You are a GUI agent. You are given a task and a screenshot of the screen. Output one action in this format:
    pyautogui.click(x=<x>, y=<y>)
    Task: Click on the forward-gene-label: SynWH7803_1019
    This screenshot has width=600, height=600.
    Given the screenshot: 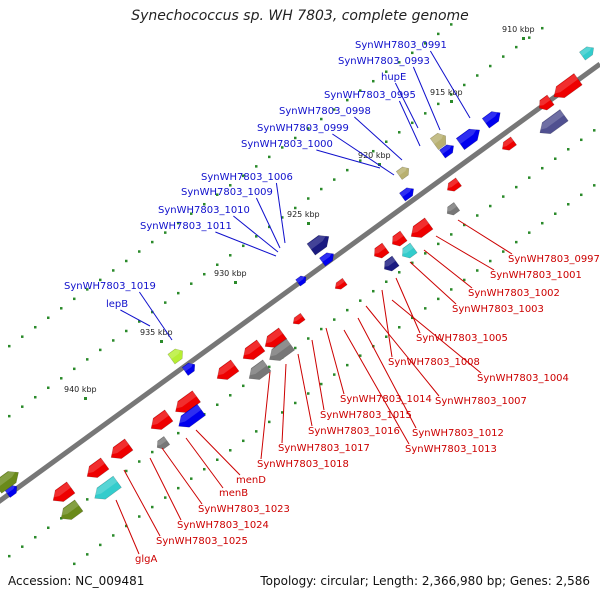 What is the action you would take?
    pyautogui.click(x=110, y=286)
    